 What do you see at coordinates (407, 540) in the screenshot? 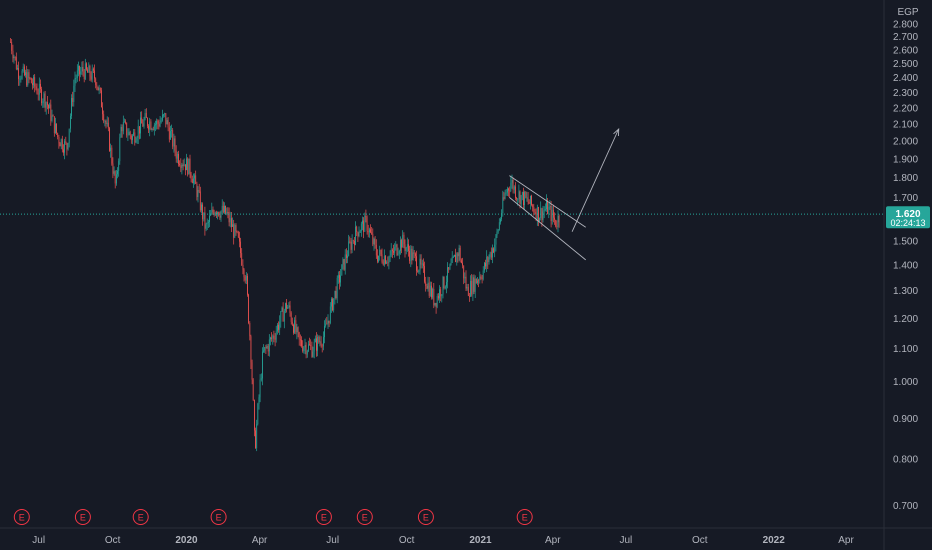
I see `time-tick-label: Oct` at bounding box center [407, 540].